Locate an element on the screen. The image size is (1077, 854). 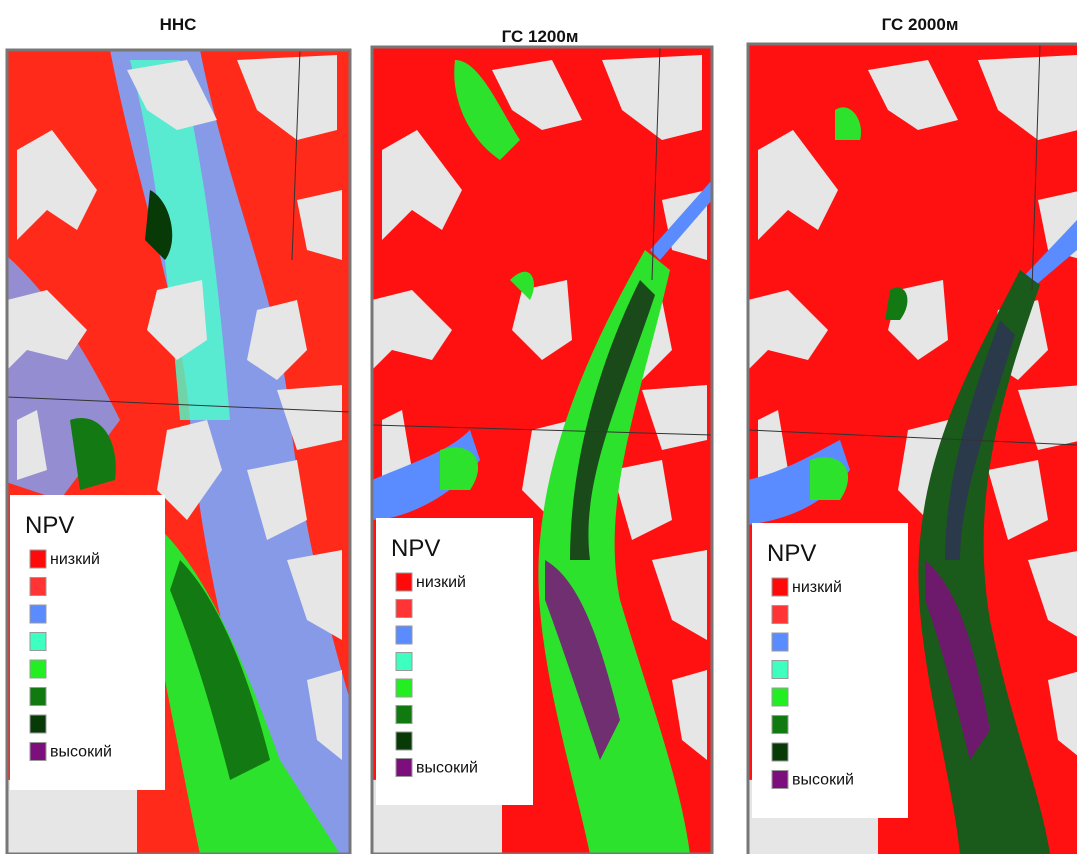
panel-title: ННС is located at coordinates (178, 24).